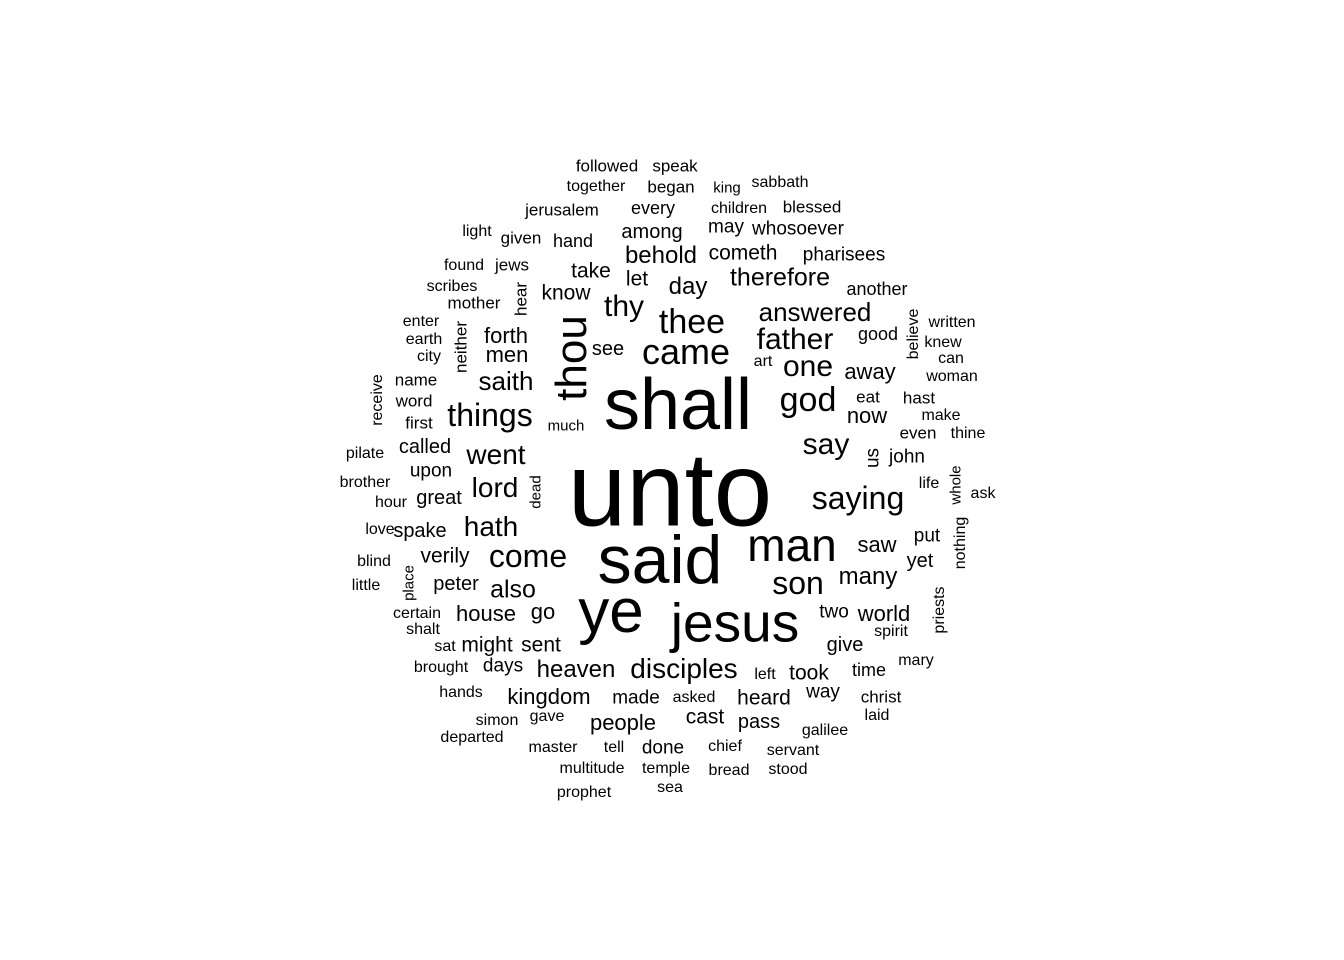 The height and width of the screenshot is (960, 1344). What do you see at coordinates (495, 487) in the screenshot?
I see `cloud-word-lord: lord` at bounding box center [495, 487].